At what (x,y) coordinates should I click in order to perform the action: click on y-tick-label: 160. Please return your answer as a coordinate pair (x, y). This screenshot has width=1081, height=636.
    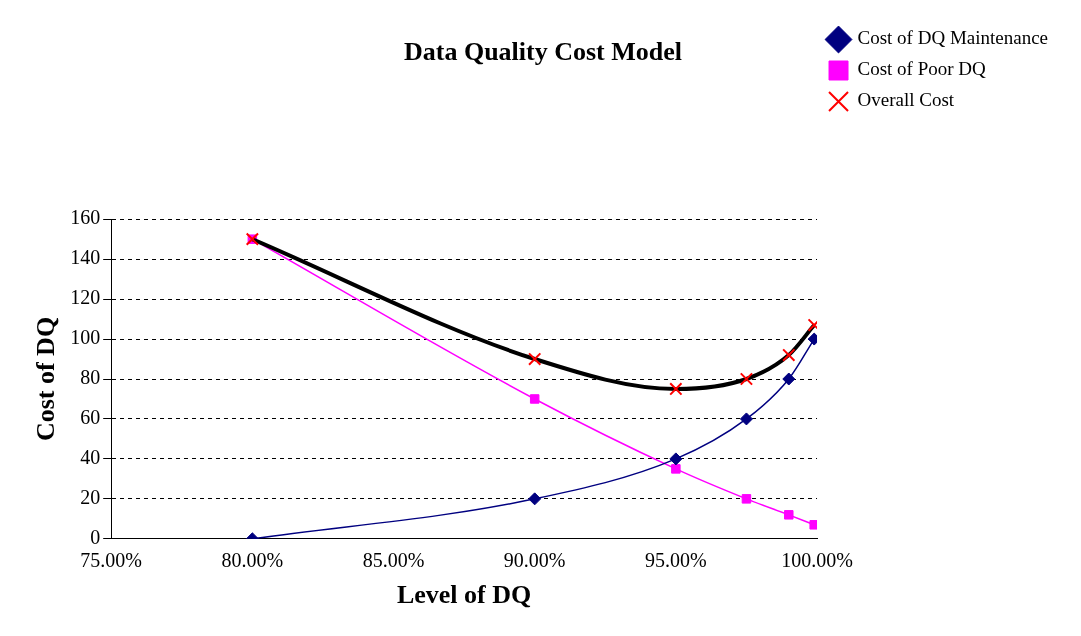
    Looking at the image, I should click on (85, 217).